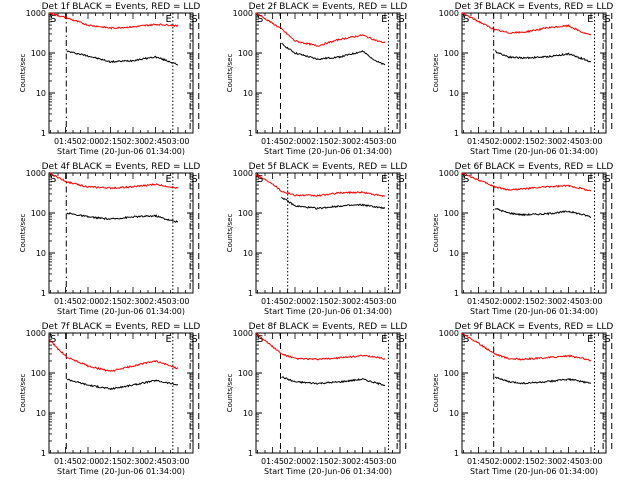 The image size is (640, 480). What do you see at coordinates (121, 327) in the screenshot?
I see `panel-title: Det 7f BLACK = Events, RED = LLD` at bounding box center [121, 327].